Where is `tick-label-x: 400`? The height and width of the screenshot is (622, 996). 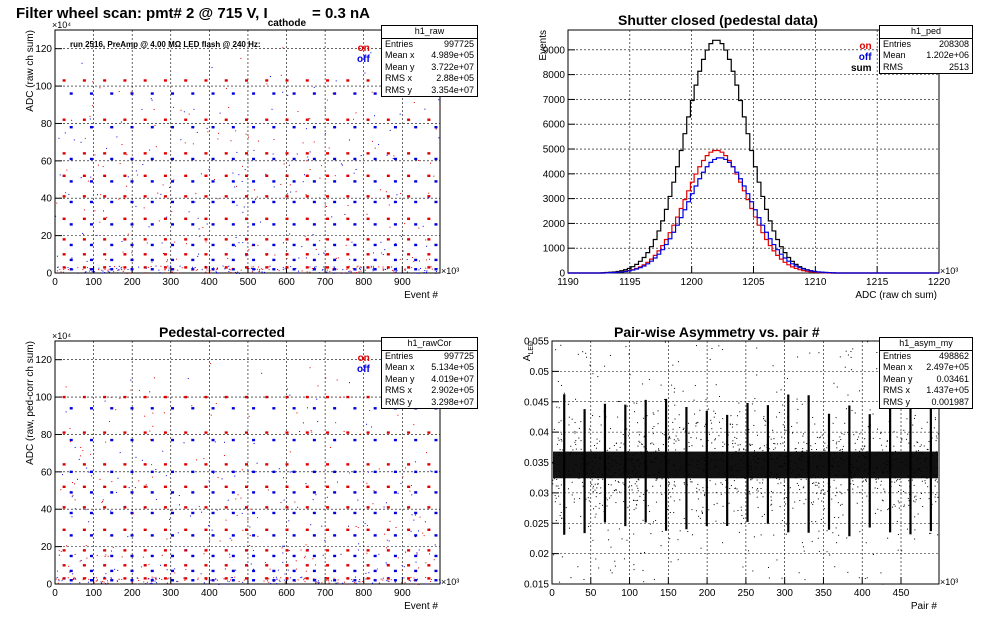
tick-label-x: 400 is located at coordinates (209, 282).